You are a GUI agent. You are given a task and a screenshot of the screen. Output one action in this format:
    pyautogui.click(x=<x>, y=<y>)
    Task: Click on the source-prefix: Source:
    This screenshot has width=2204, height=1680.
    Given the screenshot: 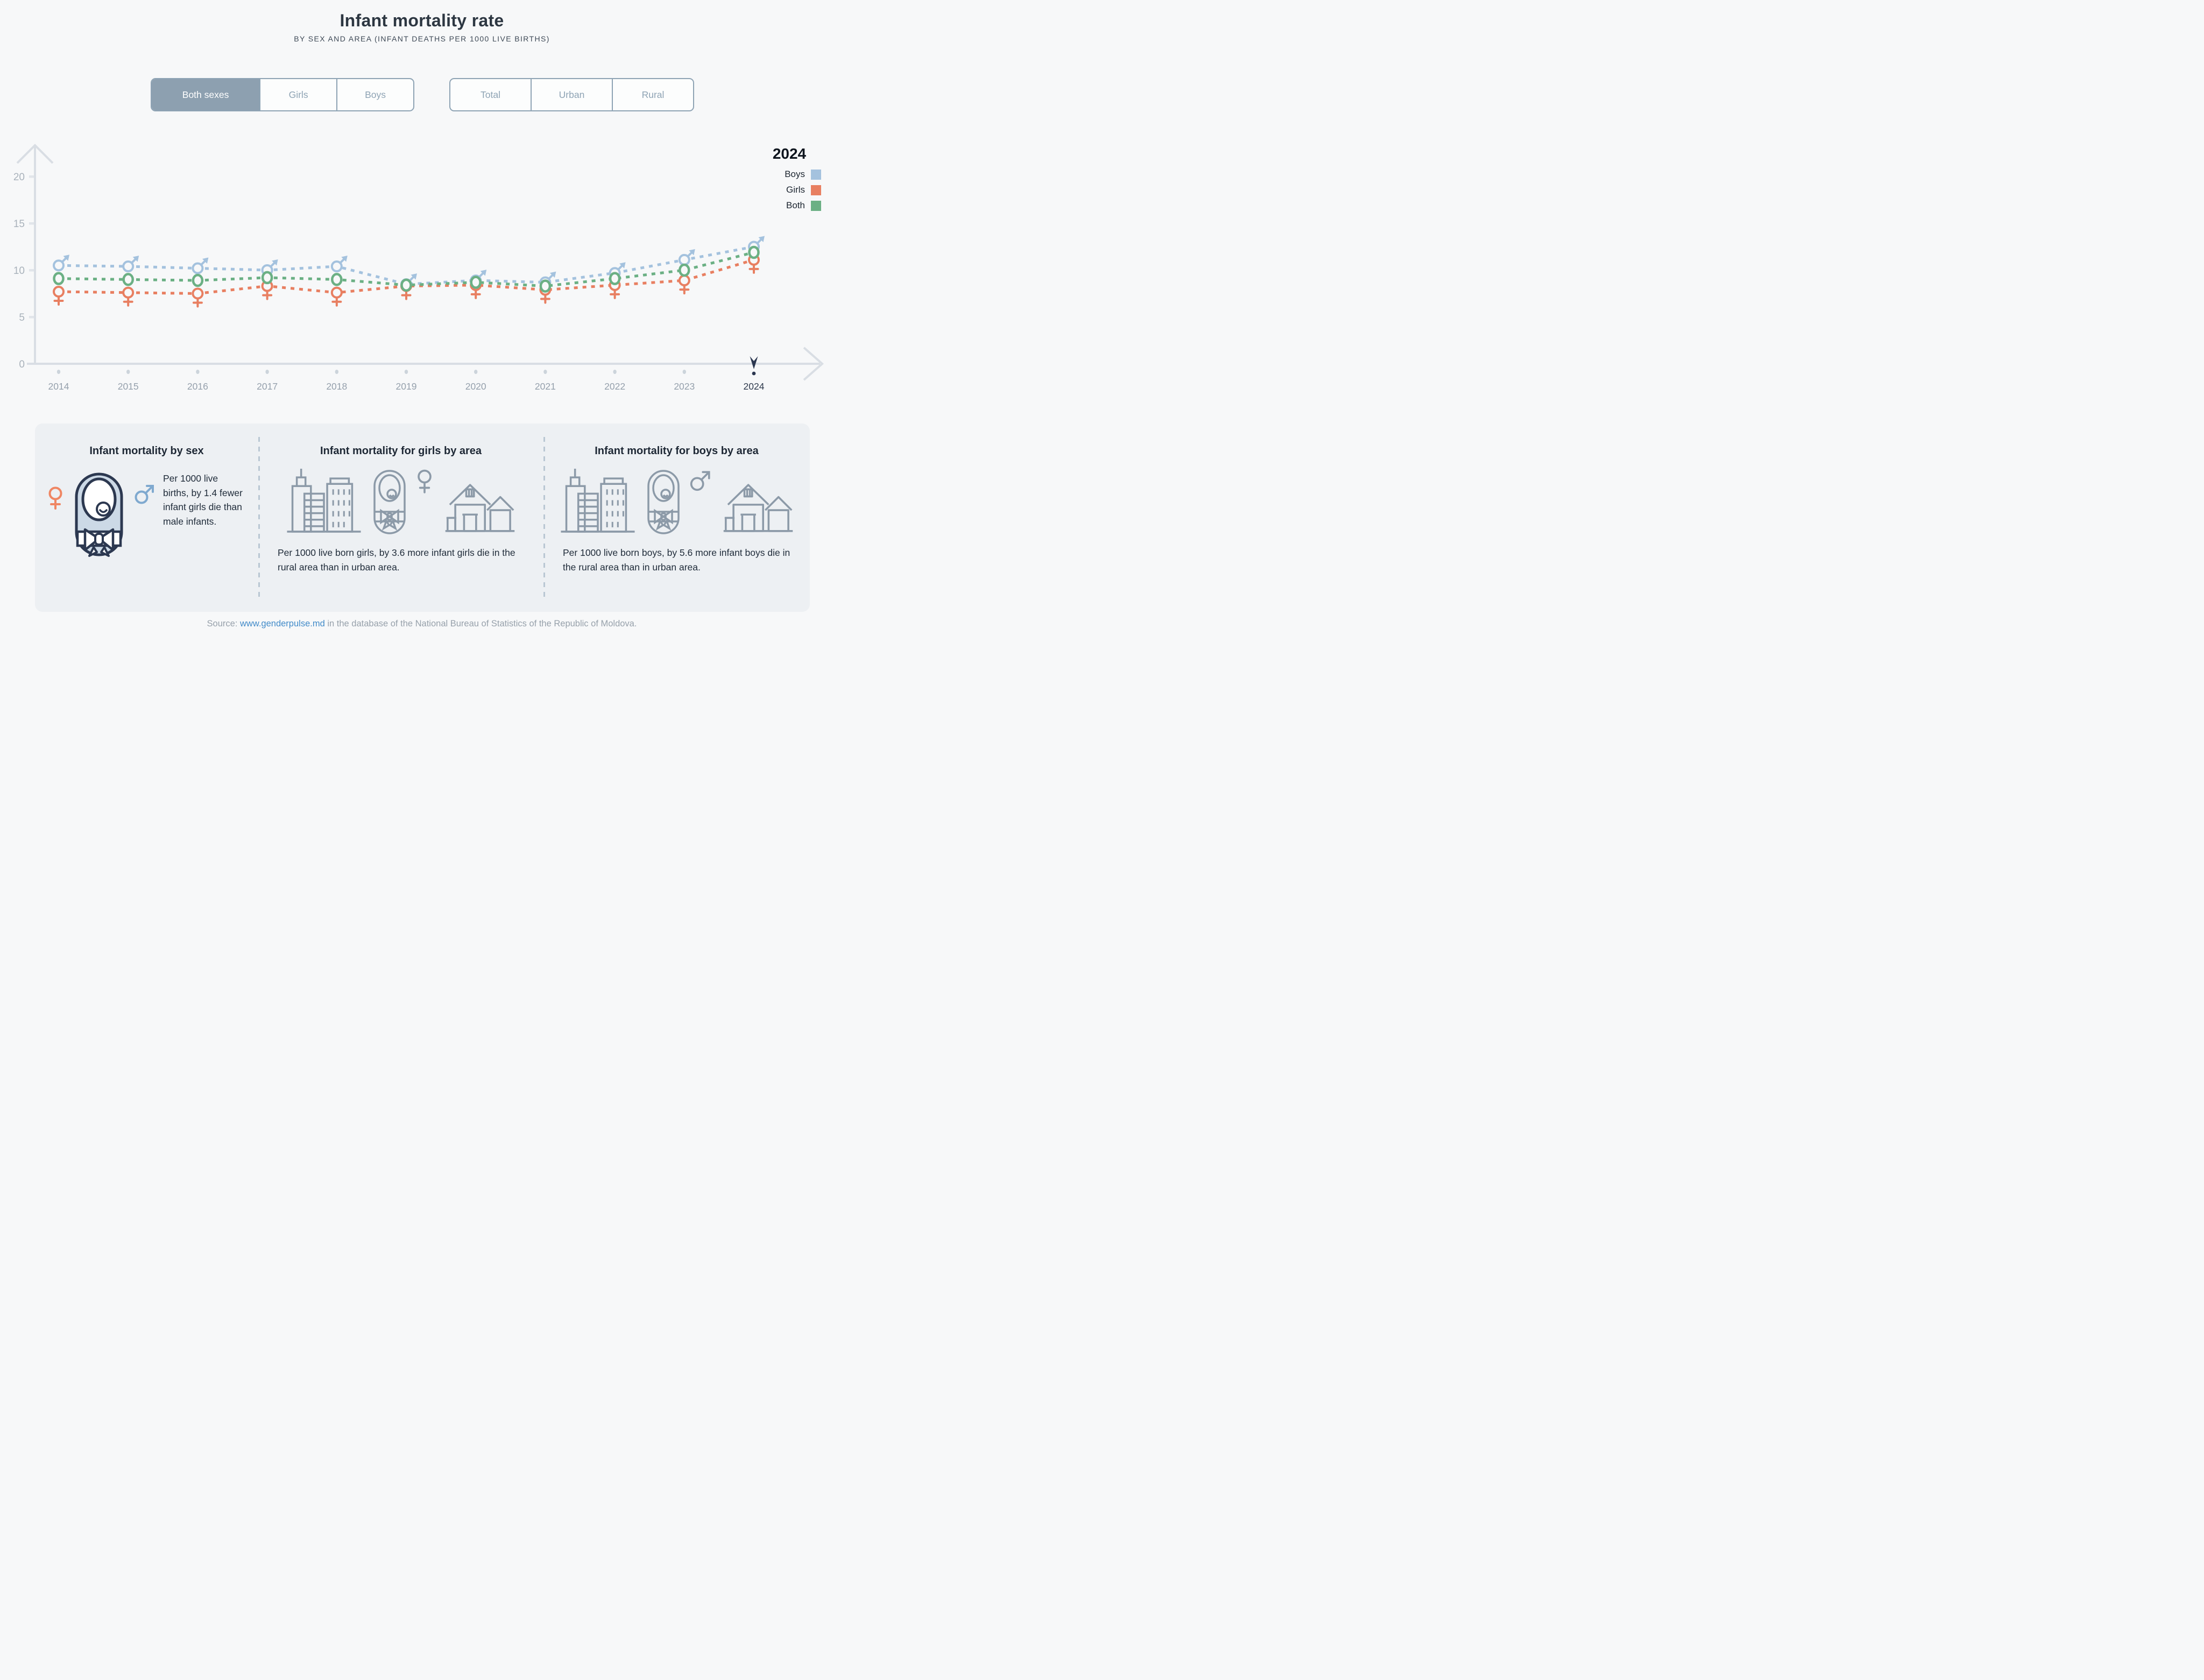 What is the action you would take?
    pyautogui.click(x=223, y=624)
    